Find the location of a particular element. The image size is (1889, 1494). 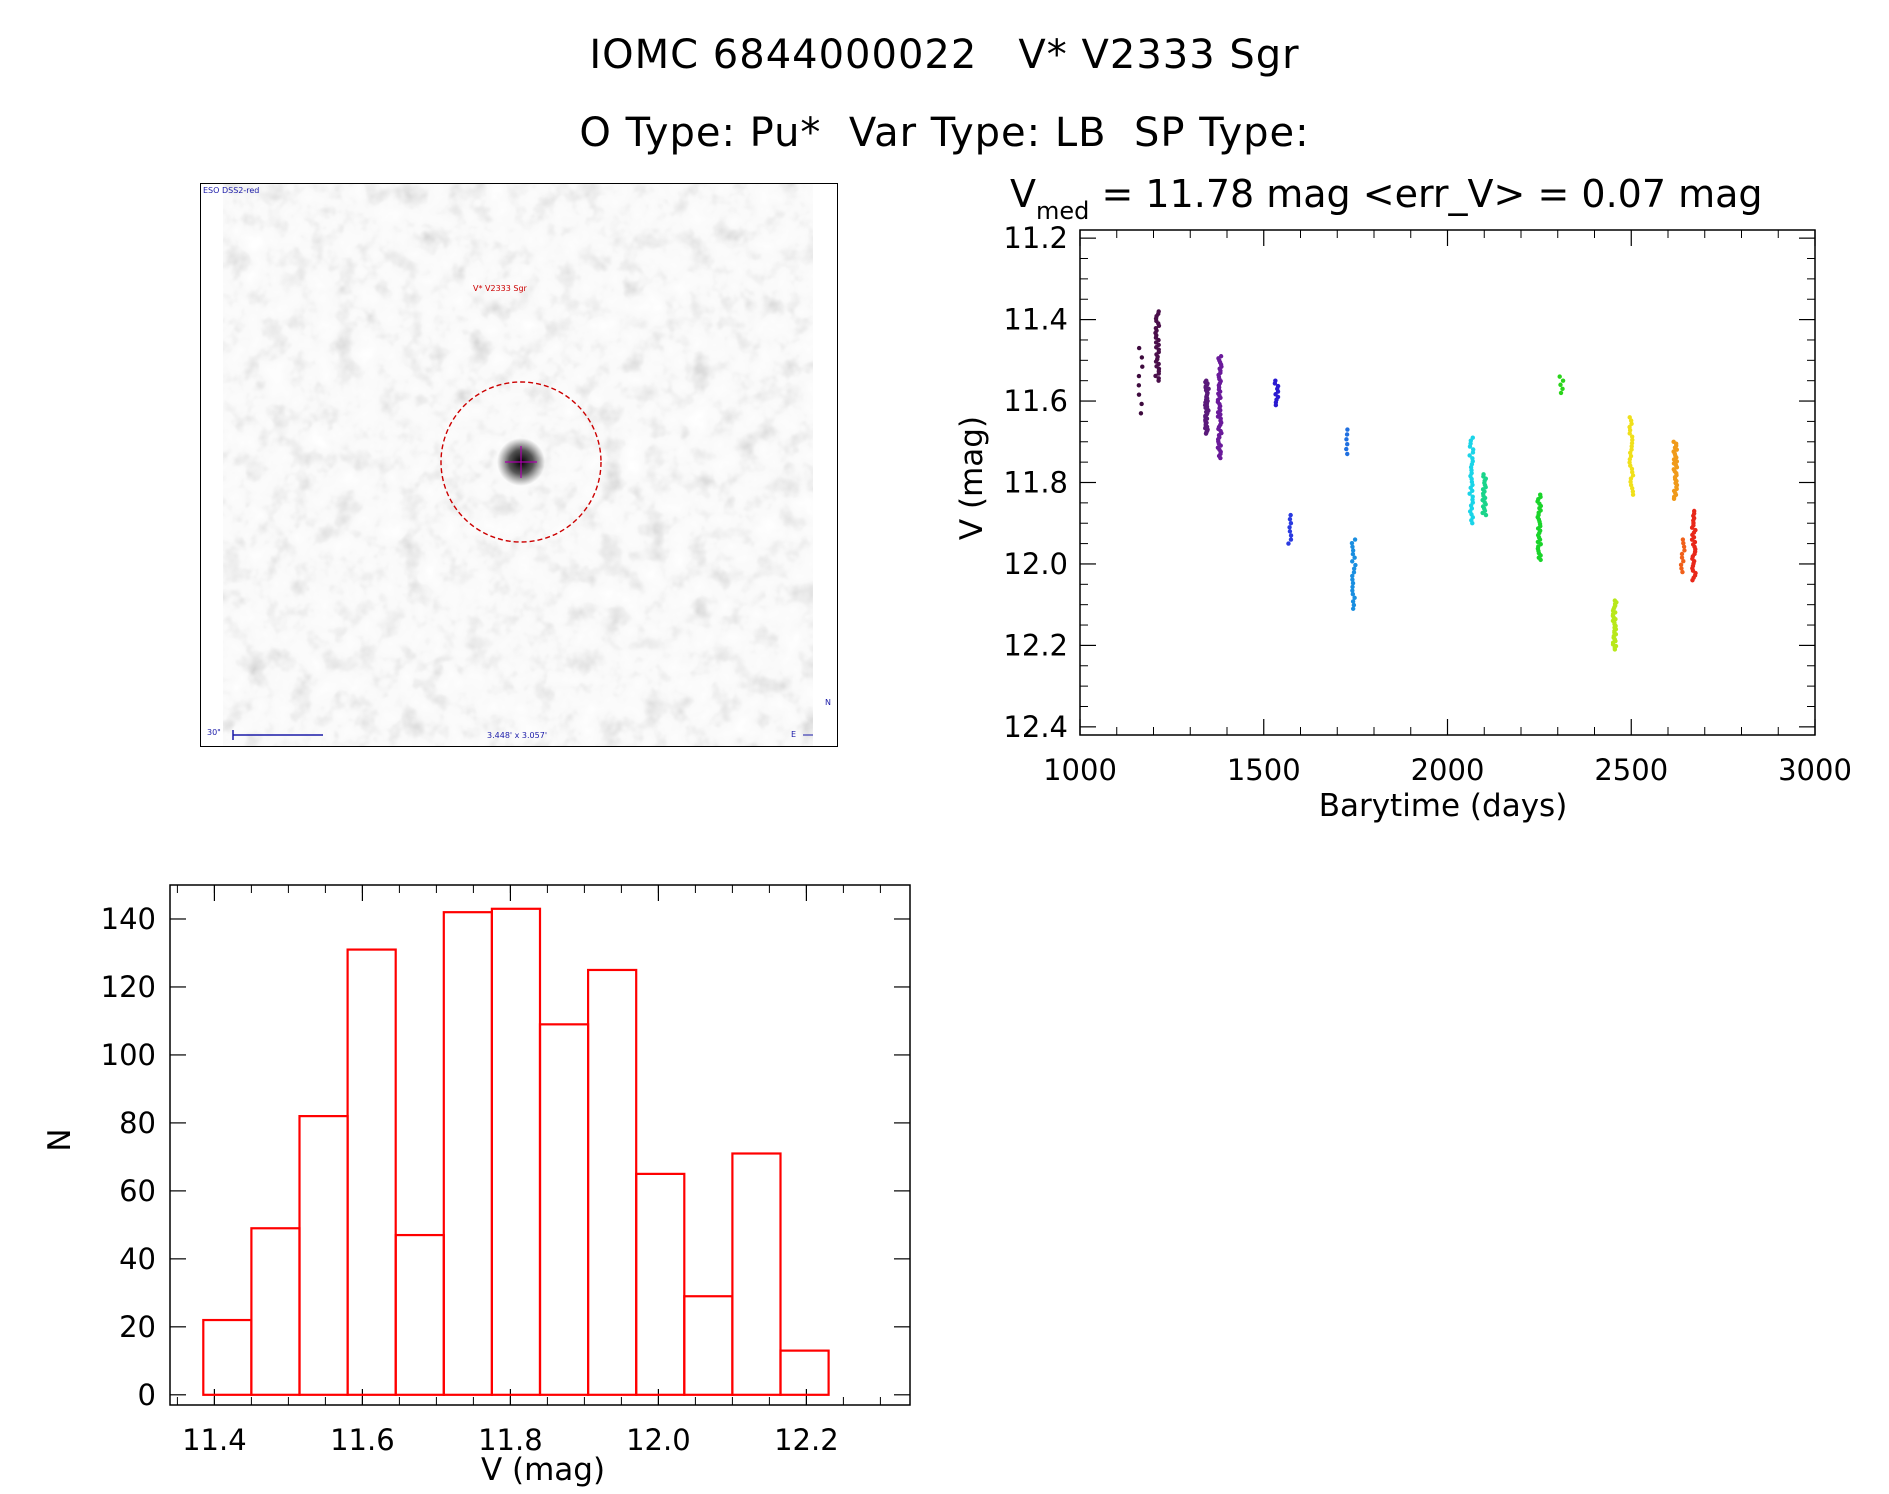

light-curve-y-tick-label: 12.2 is located at coordinates (1035, 645).